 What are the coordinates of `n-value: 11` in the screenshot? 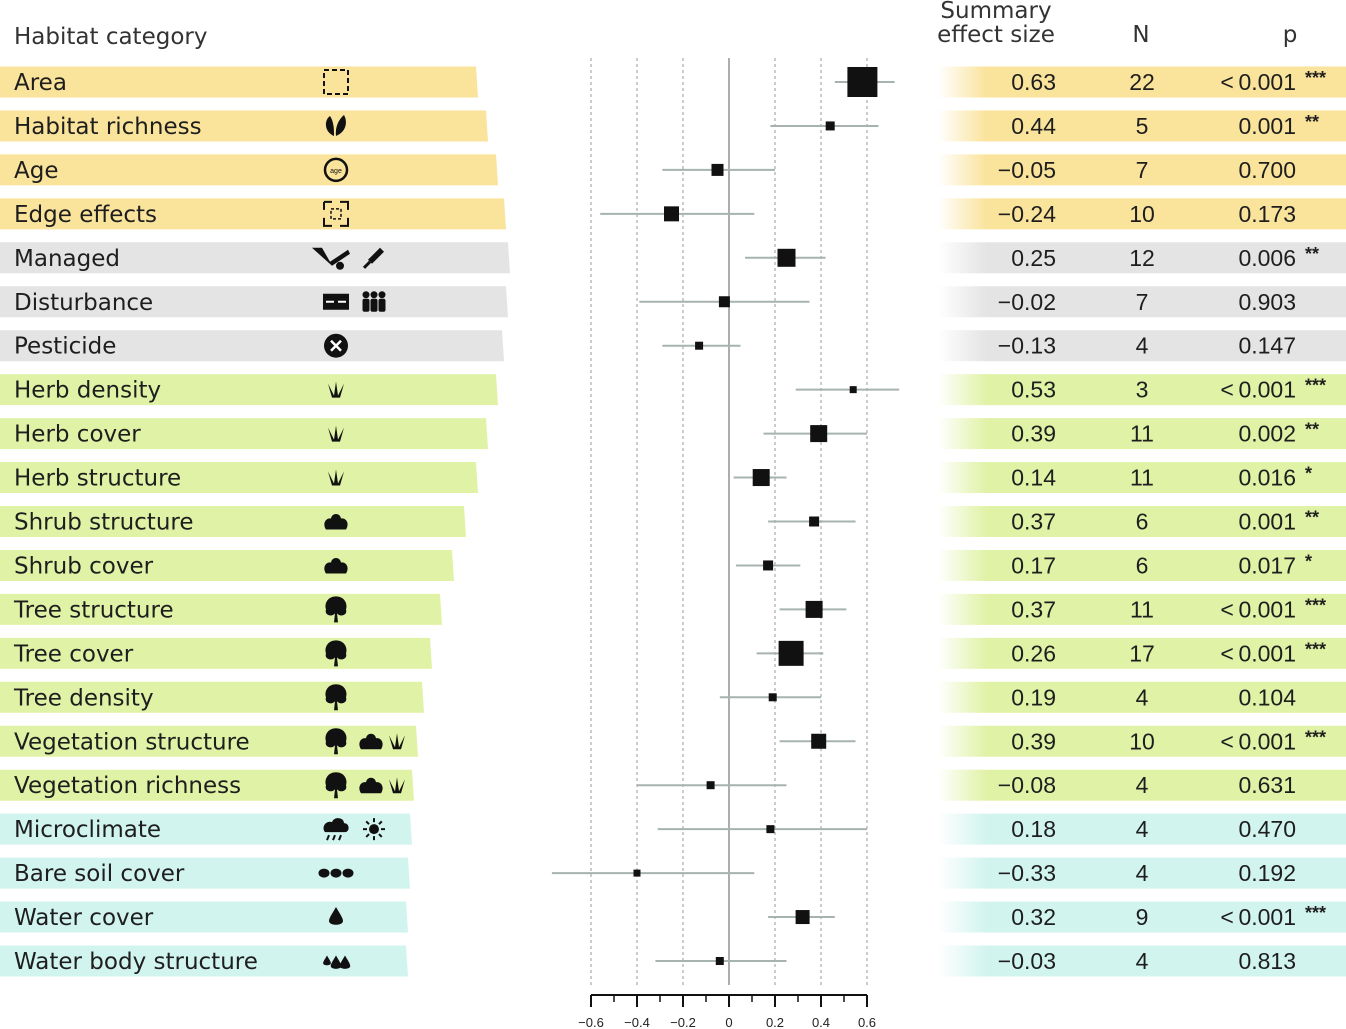 It's located at (1142, 478).